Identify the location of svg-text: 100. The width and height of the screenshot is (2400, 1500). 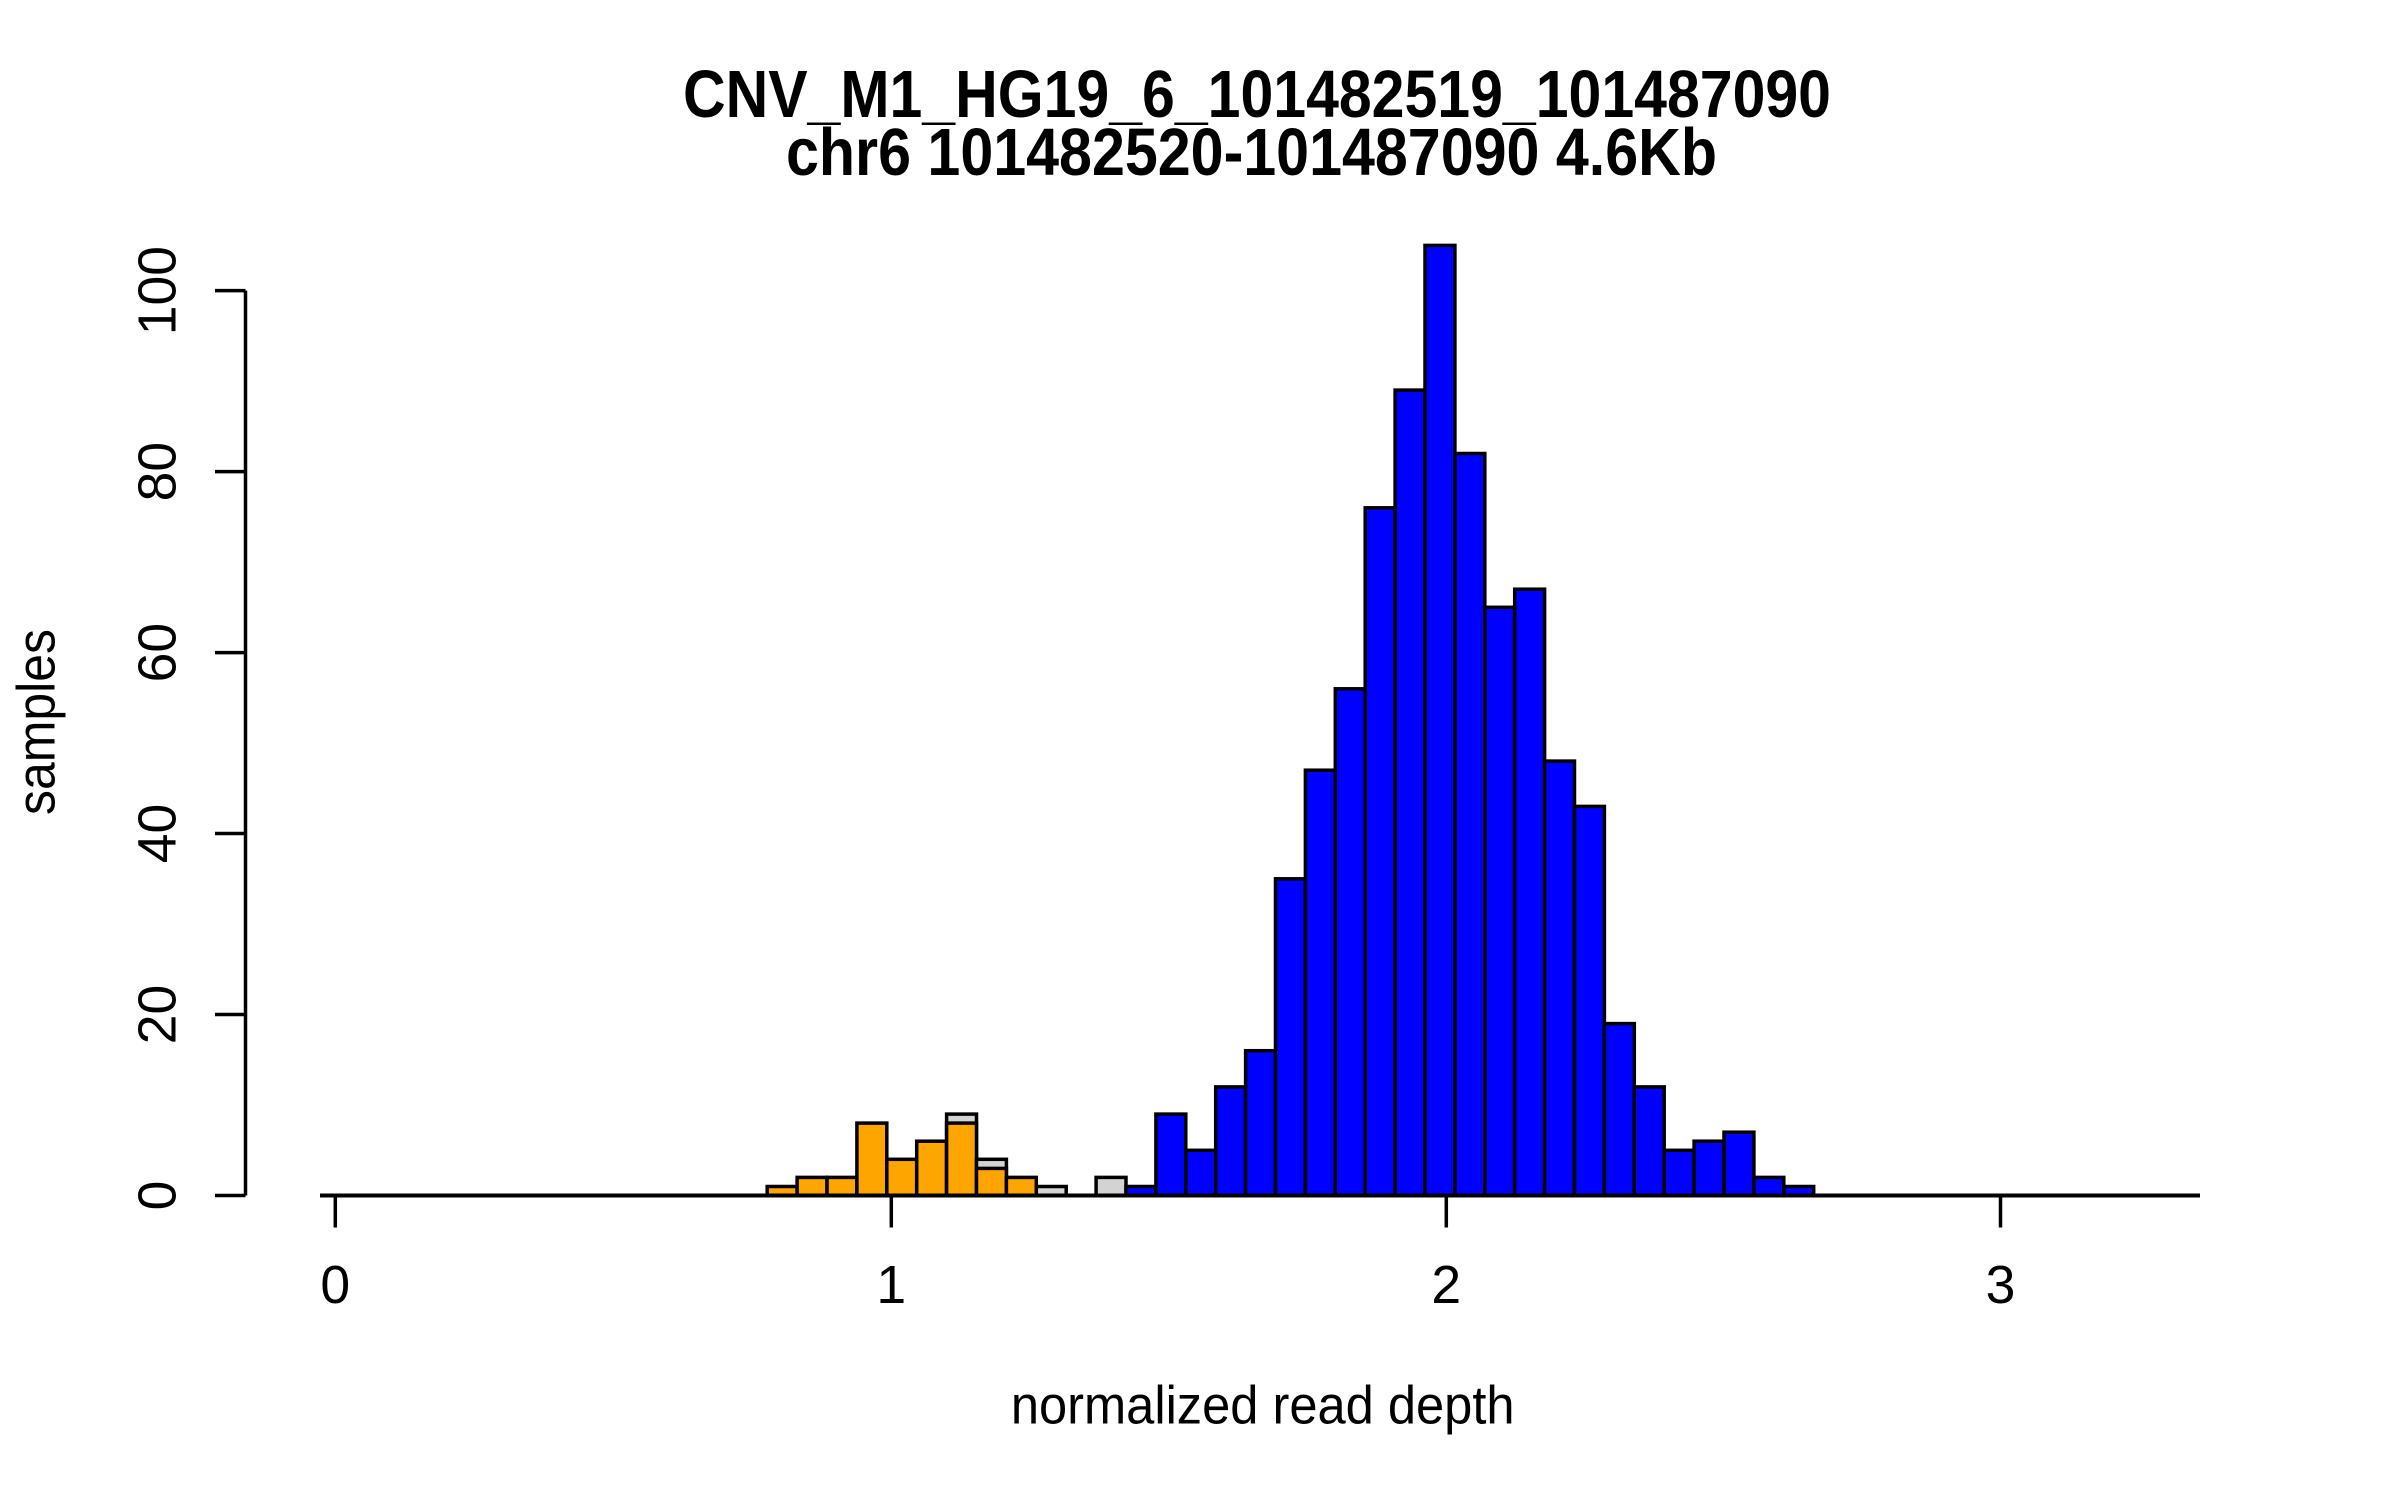
(158, 290).